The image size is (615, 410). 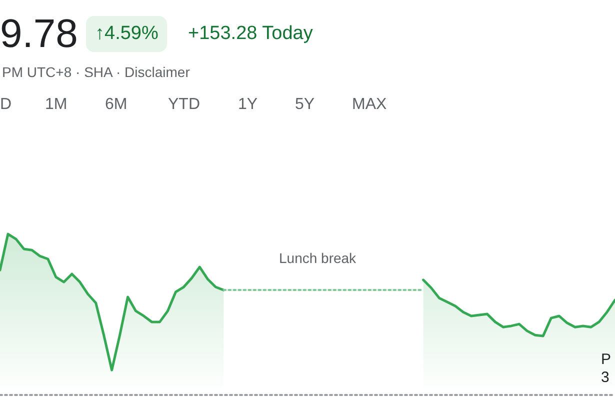 I want to click on text: YTD, so click(x=184, y=105).